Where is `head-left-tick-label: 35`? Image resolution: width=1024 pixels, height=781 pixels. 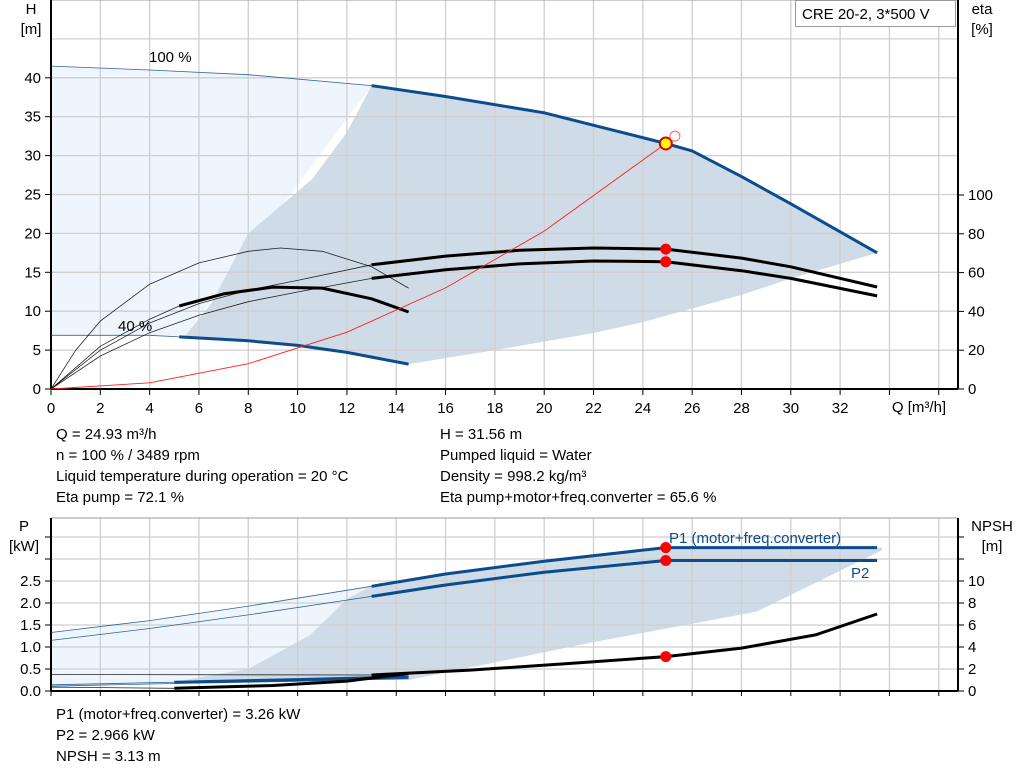 head-left-tick-label: 35 is located at coordinates (32, 117).